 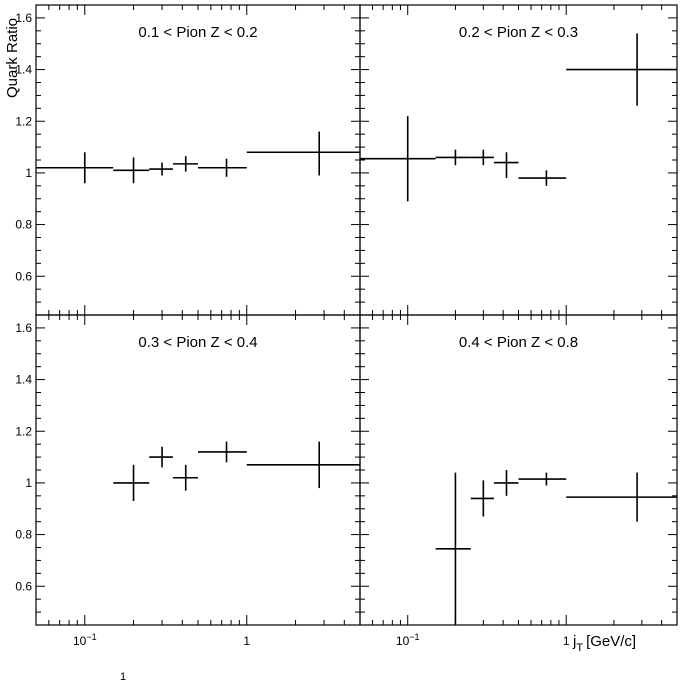 I want to click on x-axis-label: jT [GeV/c], so click(x=604, y=643).